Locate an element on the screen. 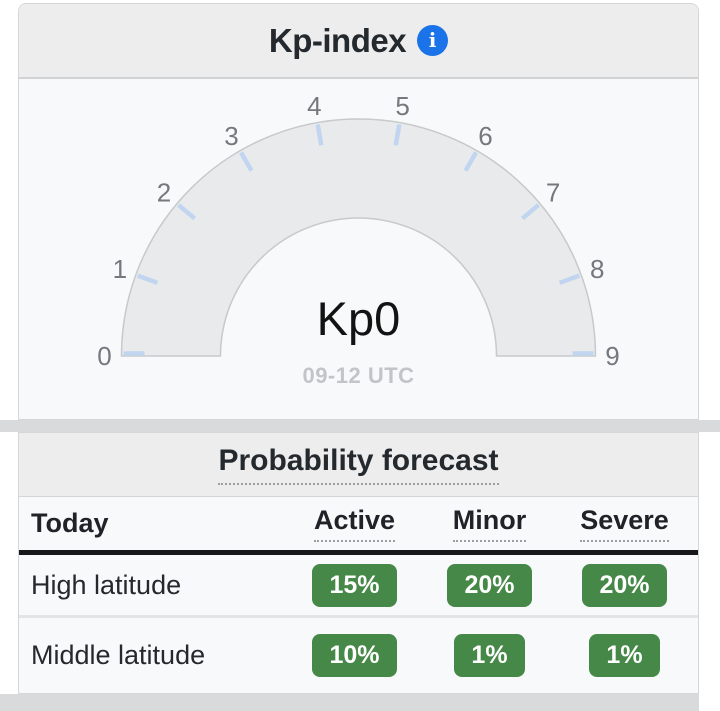 Image resolution: width=720 pixels, height=711 pixels. row-label-high-latitude: High latitude is located at coordinates (106, 584).